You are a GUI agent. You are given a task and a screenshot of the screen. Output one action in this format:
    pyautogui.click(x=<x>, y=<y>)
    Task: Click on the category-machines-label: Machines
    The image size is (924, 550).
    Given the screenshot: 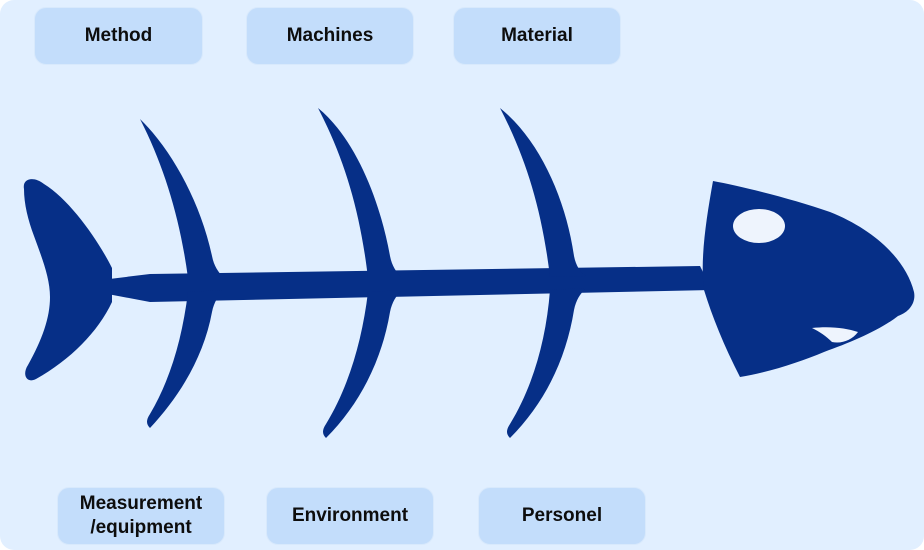 What is the action you would take?
    pyautogui.click(x=330, y=36)
    